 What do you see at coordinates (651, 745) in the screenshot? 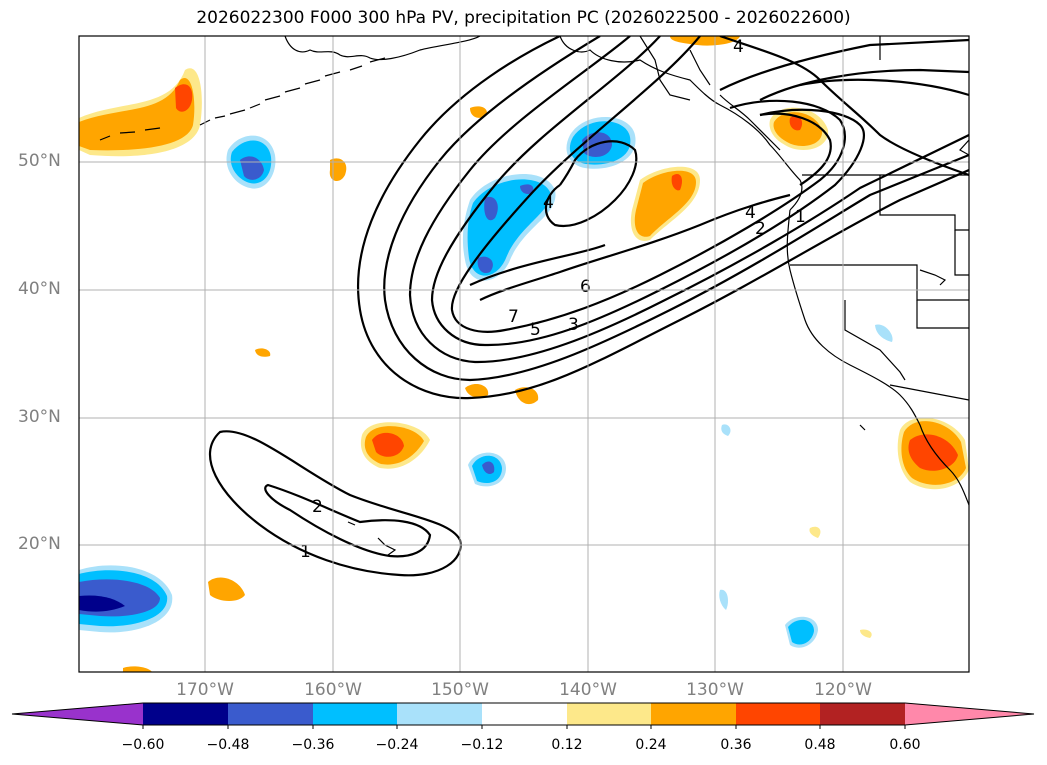
I see `colorbar-tick-label: 0.24` at bounding box center [651, 745].